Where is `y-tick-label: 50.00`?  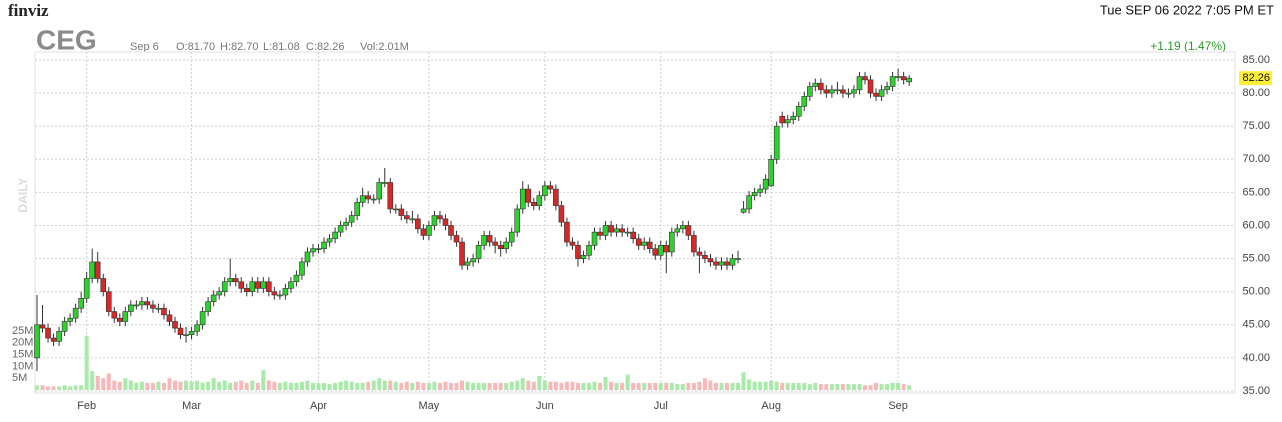
y-tick-label: 50.00 is located at coordinates (1256, 292).